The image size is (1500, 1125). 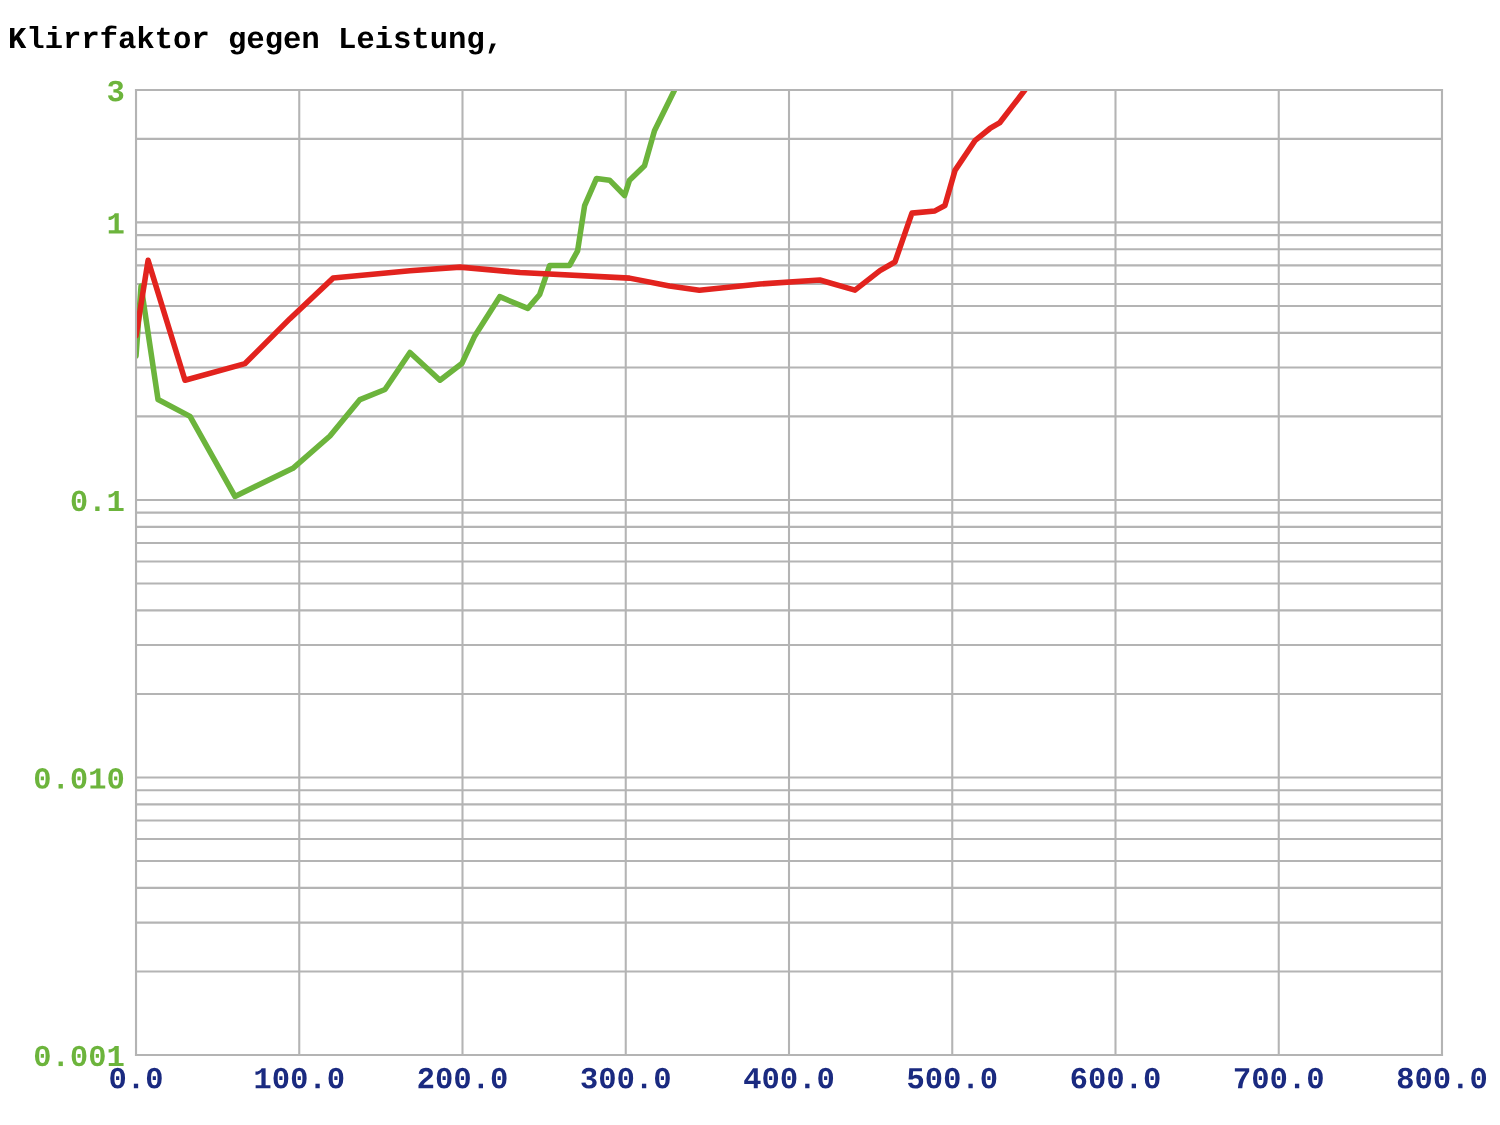 I want to click on y-tick-label: 0.1, so click(x=97, y=501).